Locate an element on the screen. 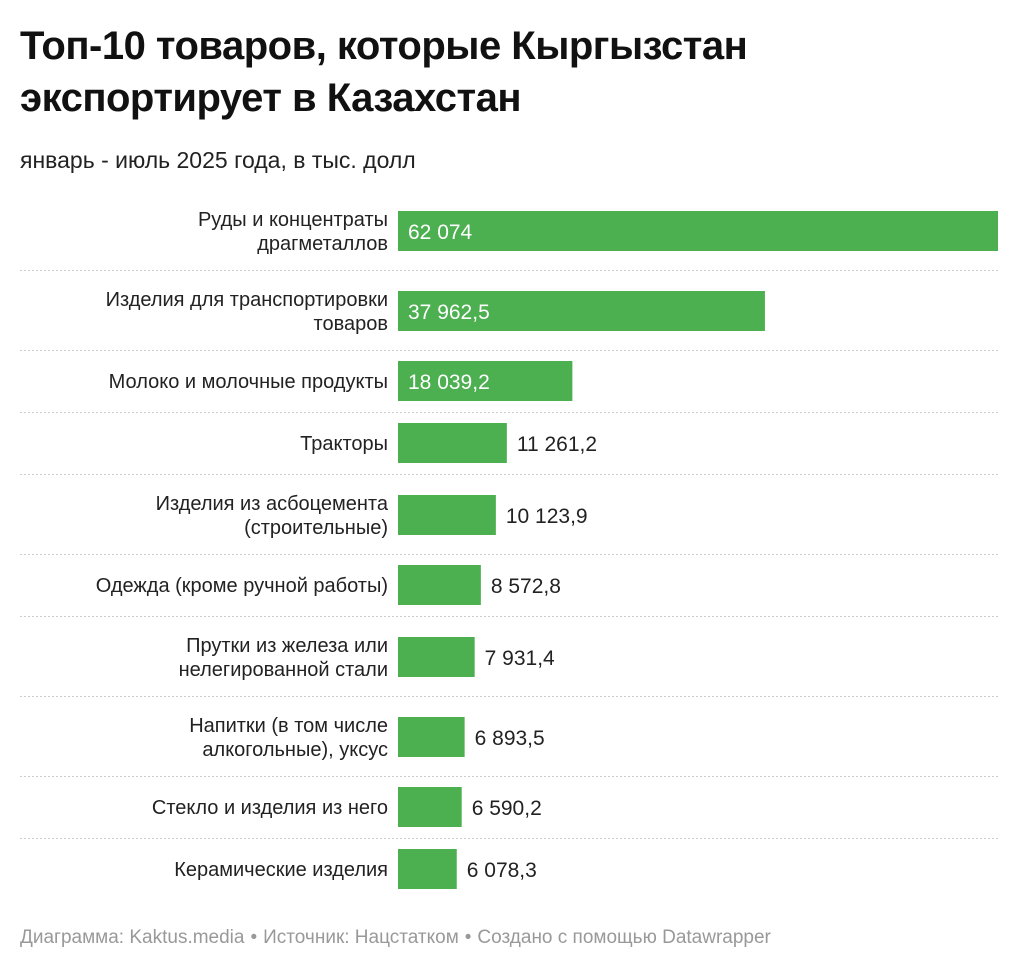 The image size is (1020, 970). category-label-line: Напитки (в том числе is located at coordinates (288, 726).